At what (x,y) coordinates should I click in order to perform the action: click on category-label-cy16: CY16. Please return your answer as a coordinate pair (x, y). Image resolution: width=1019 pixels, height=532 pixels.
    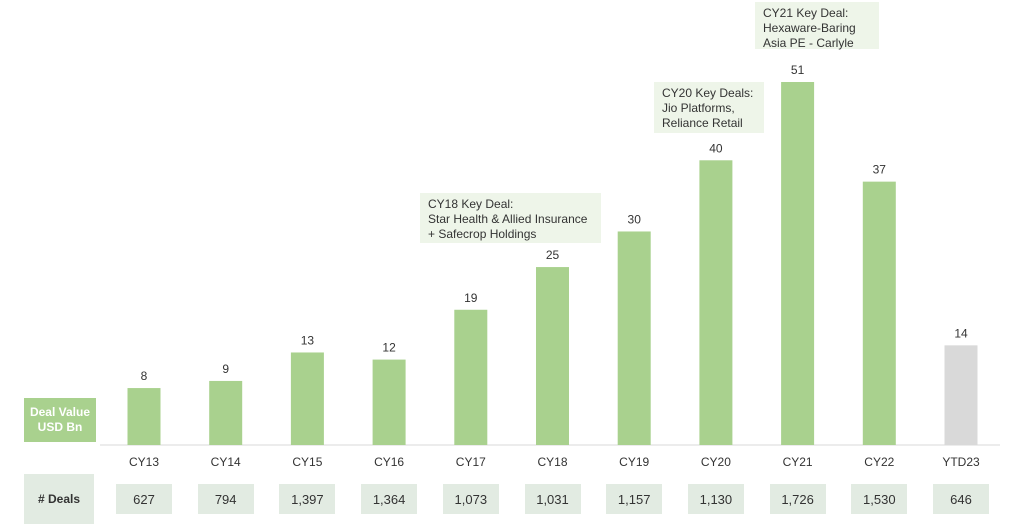
    Looking at the image, I should click on (389, 462).